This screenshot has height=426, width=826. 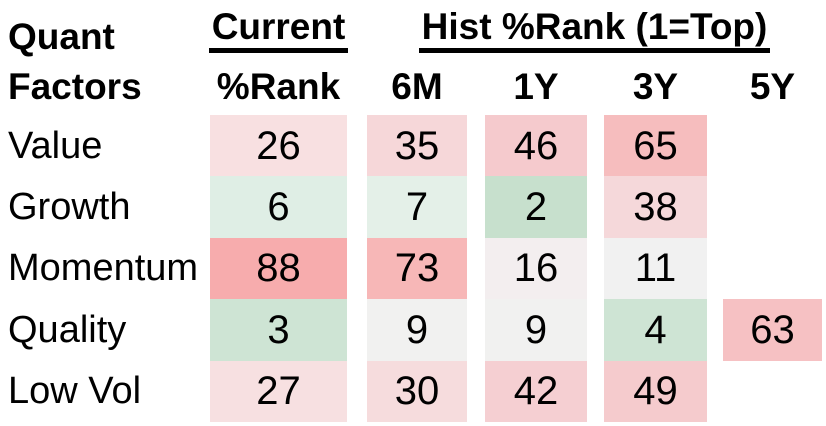 What do you see at coordinates (655, 330) in the screenshot?
I see `cell-quality-3y: 4` at bounding box center [655, 330].